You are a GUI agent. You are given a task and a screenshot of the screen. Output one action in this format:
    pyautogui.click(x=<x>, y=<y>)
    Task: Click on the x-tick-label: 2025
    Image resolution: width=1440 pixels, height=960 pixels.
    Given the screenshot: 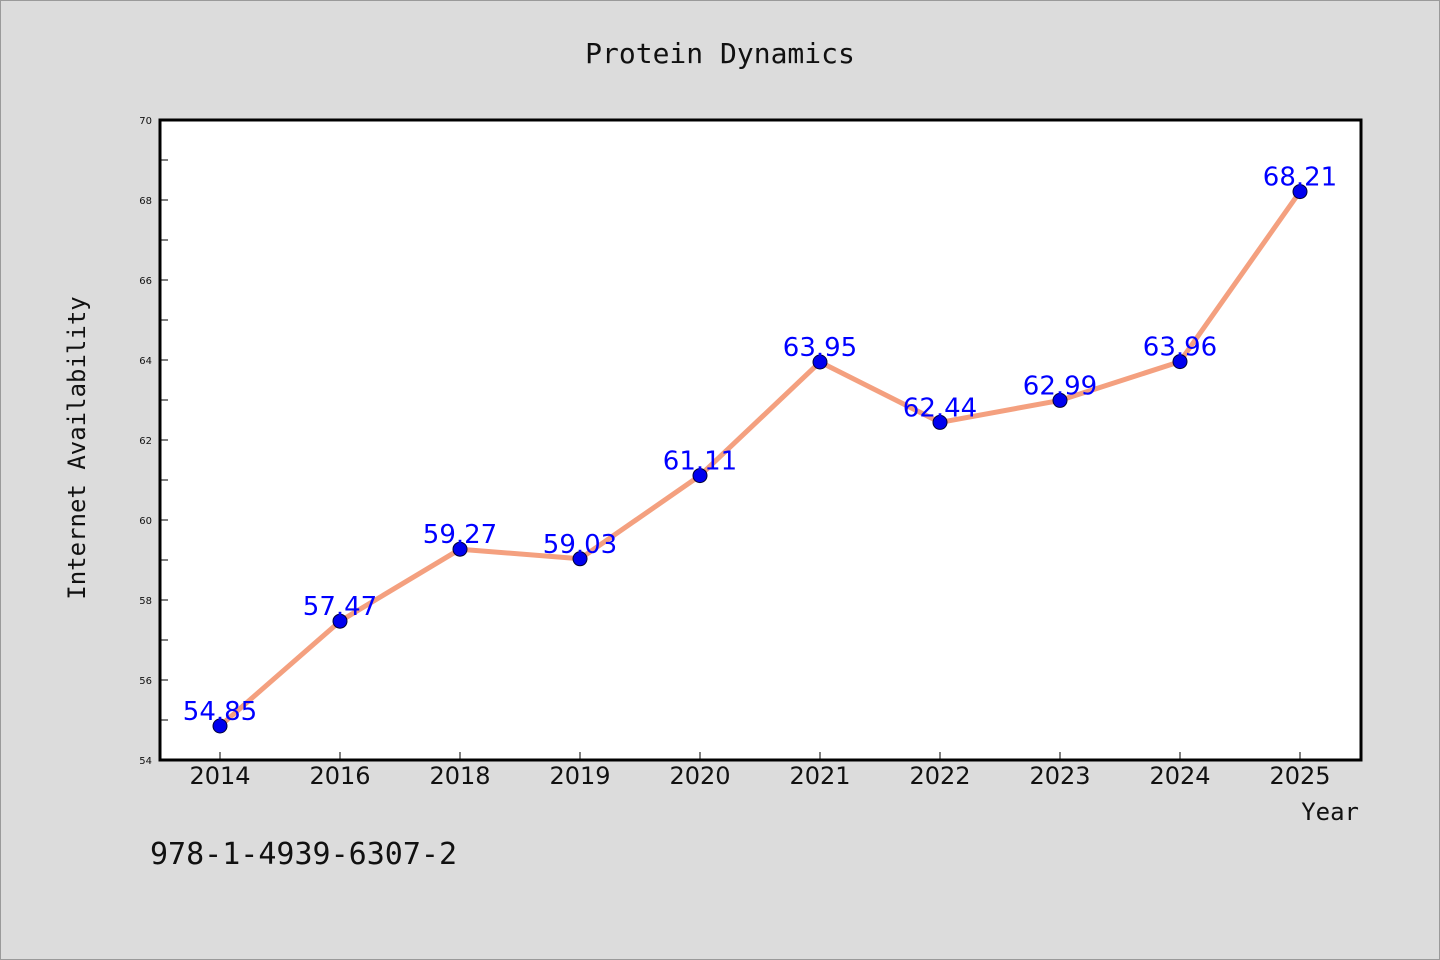 What is the action you would take?
    pyautogui.click(x=1299, y=776)
    